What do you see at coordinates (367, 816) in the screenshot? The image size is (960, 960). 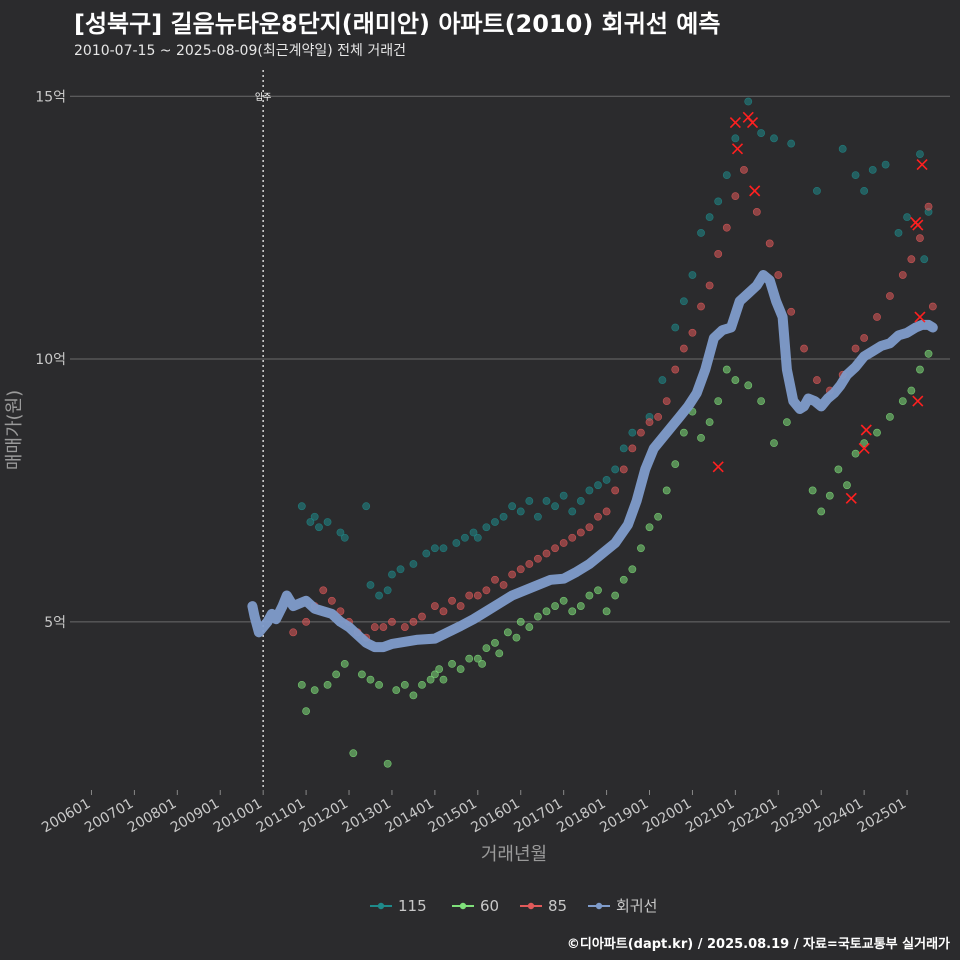 I see `x-tick-label: 201301` at bounding box center [367, 816].